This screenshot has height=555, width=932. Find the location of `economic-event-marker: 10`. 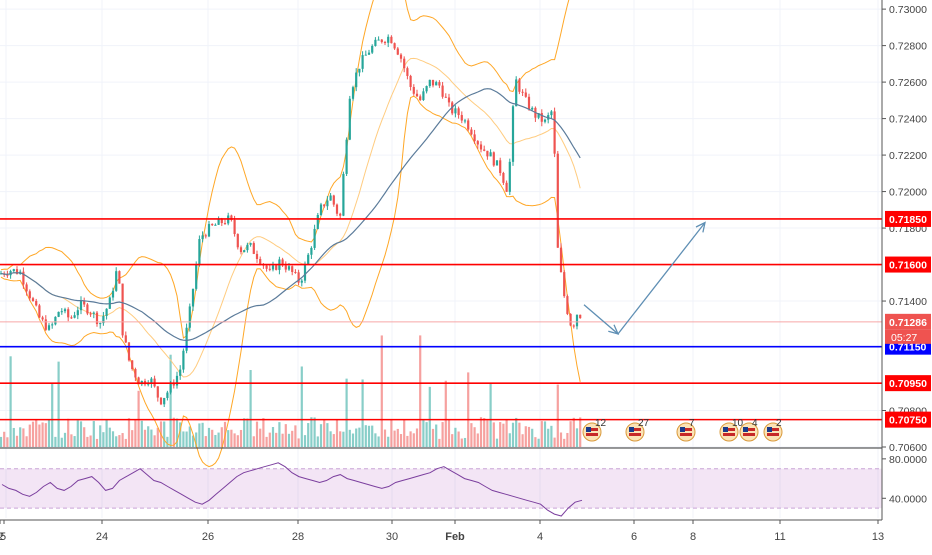

economic-event-marker: 10 is located at coordinates (731, 430).